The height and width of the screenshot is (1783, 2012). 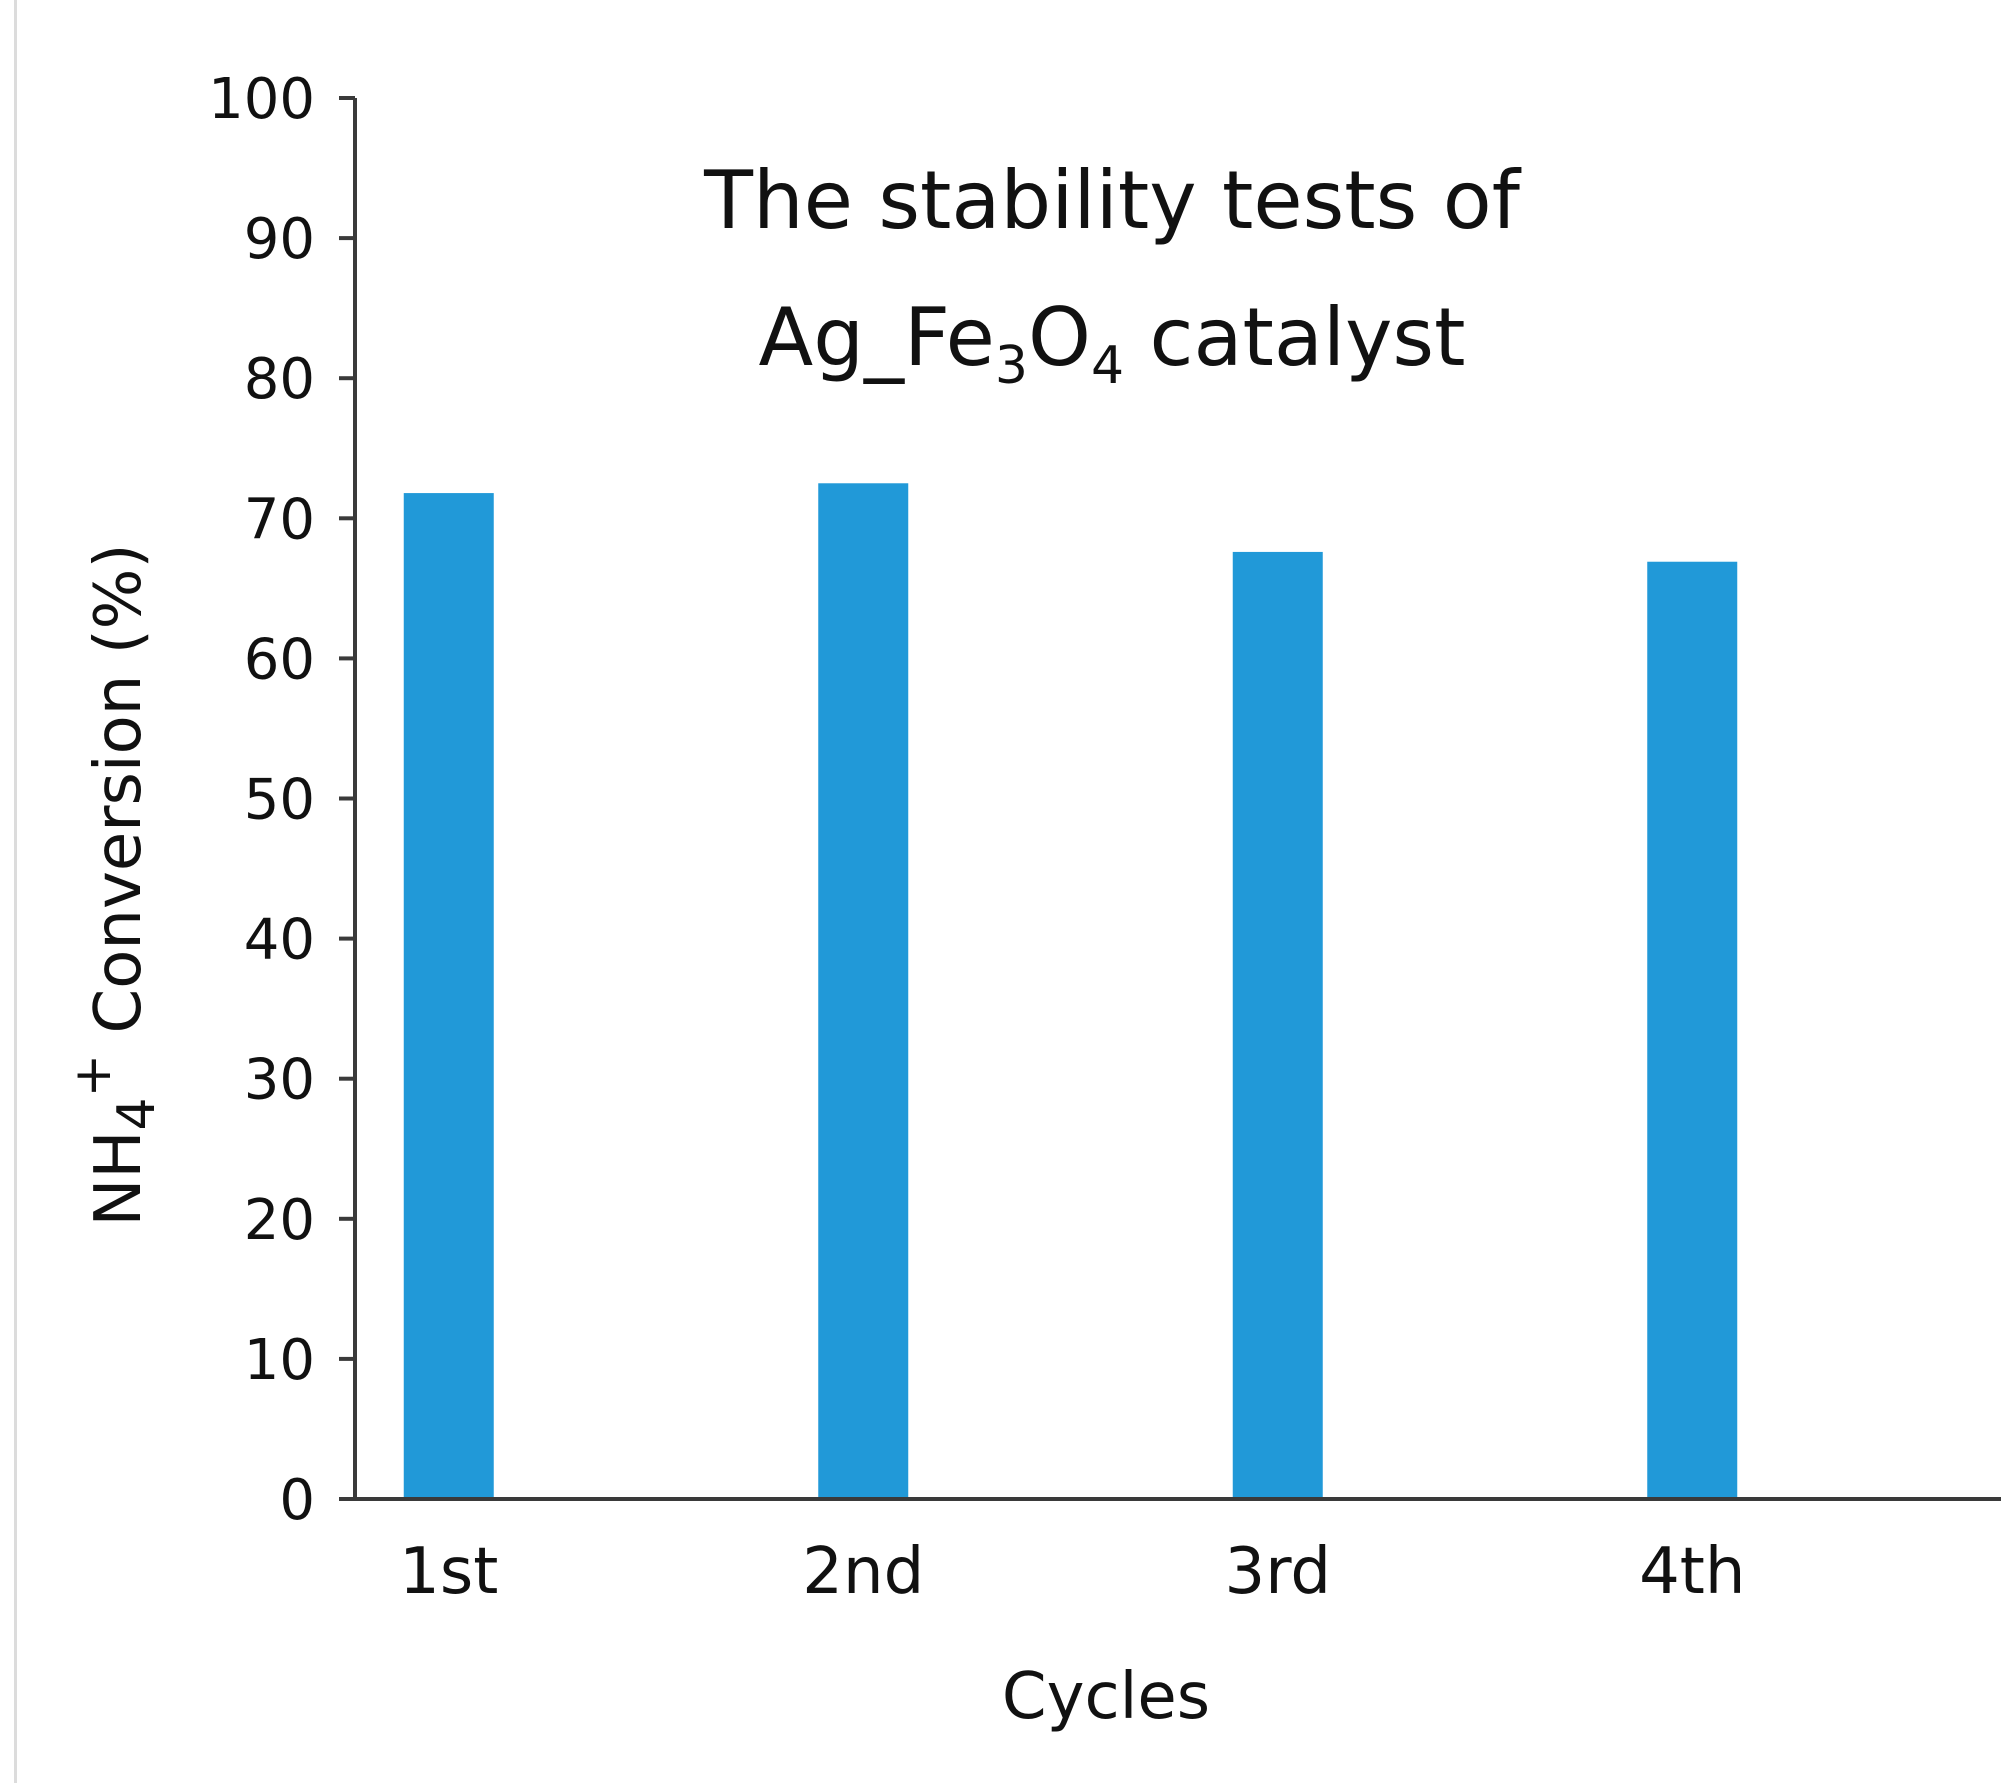 What do you see at coordinates (1106, 1697) in the screenshot?
I see `x-axis-title: Cycles` at bounding box center [1106, 1697].